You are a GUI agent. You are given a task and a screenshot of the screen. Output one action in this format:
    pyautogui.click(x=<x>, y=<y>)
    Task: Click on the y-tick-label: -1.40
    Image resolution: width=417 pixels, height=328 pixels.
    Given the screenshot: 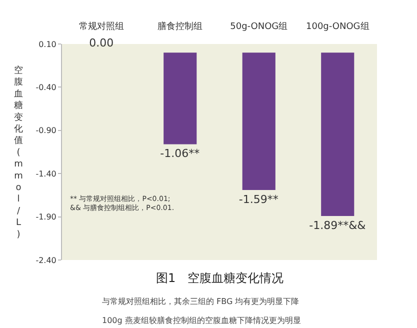 What is the action you would take?
    pyautogui.click(x=46, y=173)
    